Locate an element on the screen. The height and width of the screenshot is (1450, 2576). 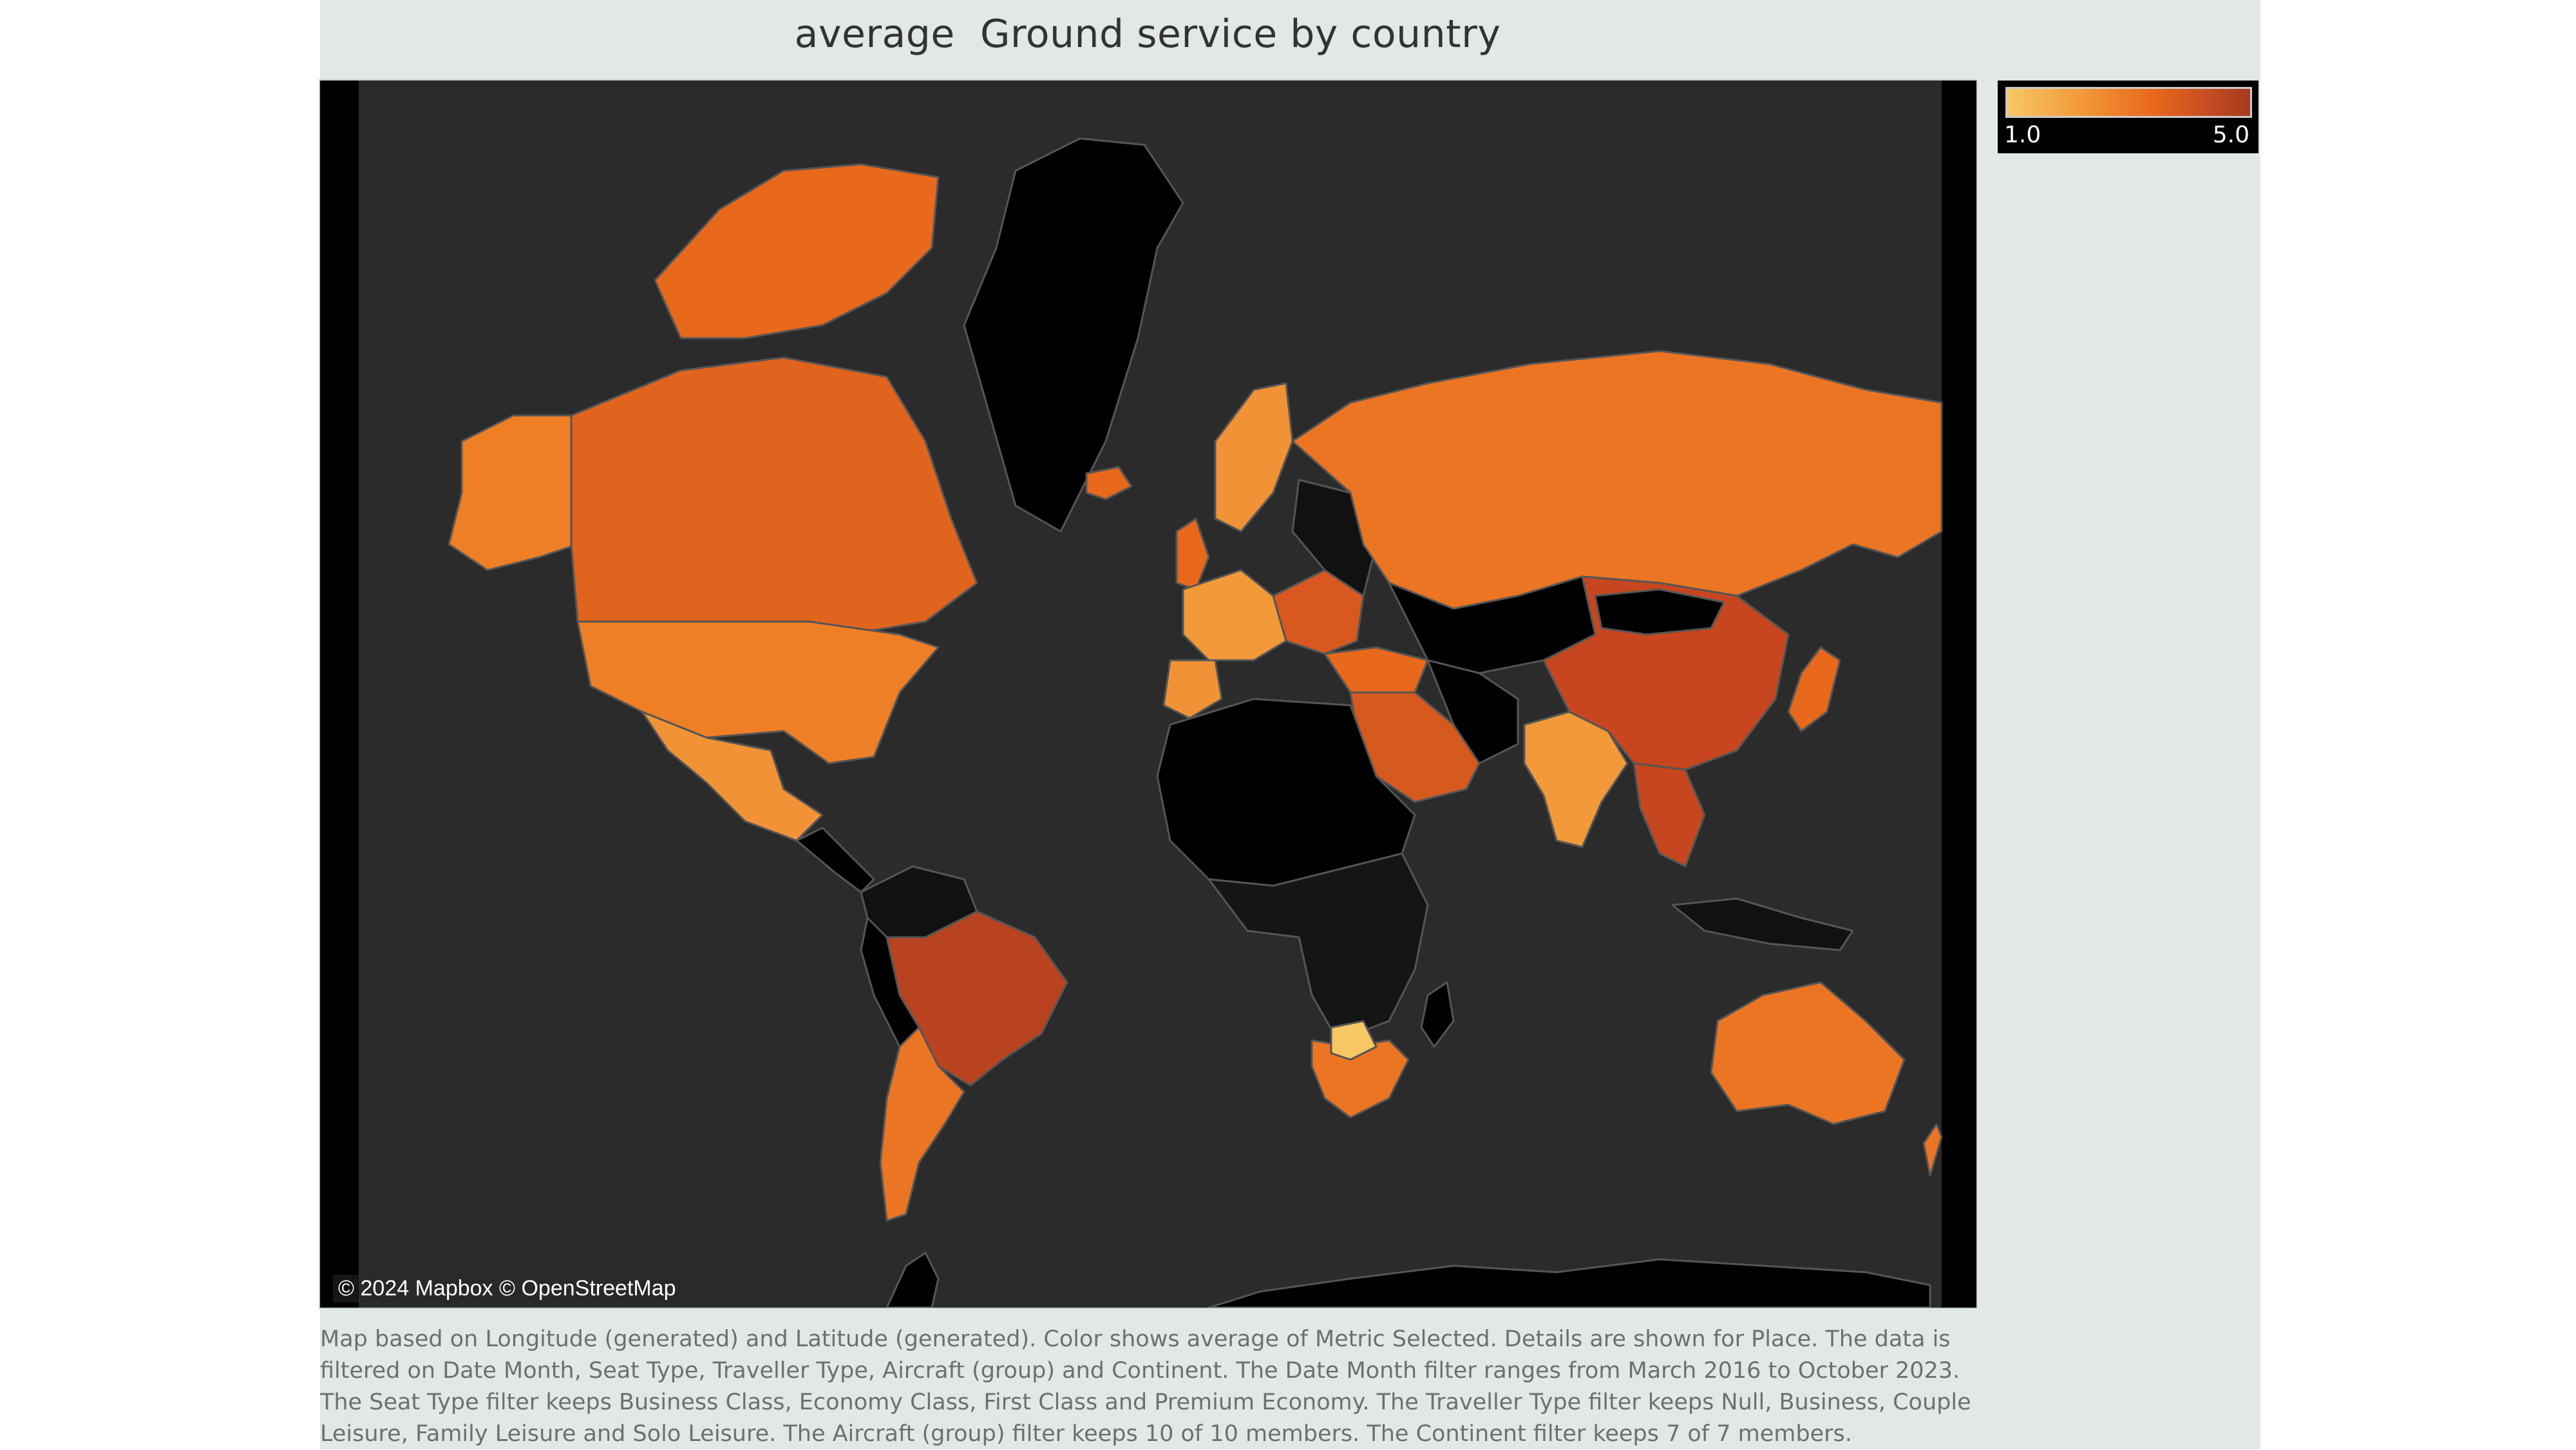
region-central-america is located at coordinates (835, 860).